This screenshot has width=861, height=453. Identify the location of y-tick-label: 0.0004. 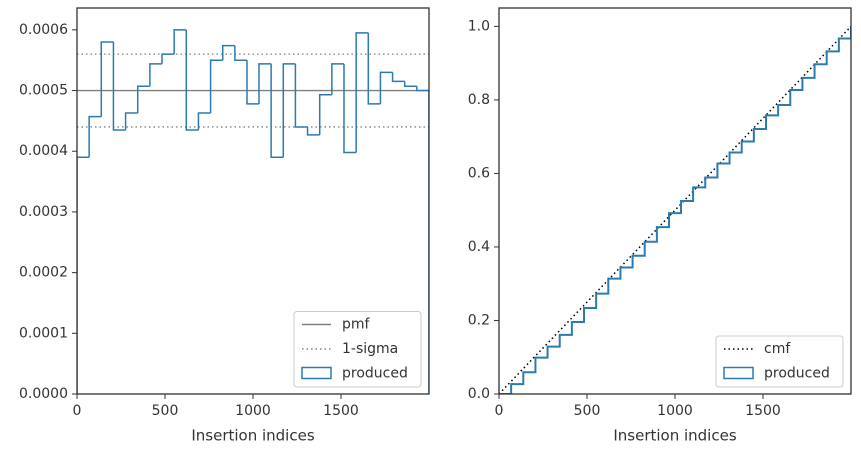
(43, 151).